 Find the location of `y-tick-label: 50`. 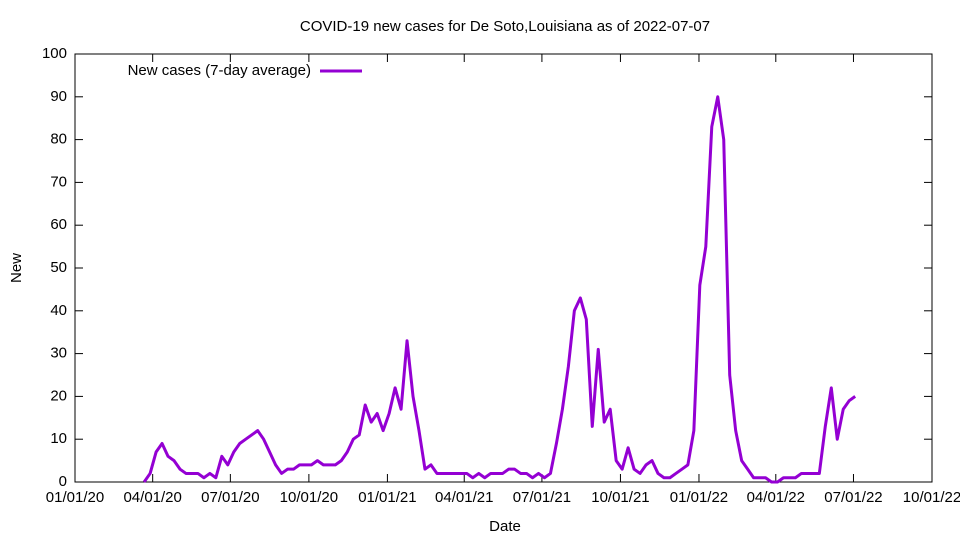

y-tick-label: 50 is located at coordinates (58, 267).